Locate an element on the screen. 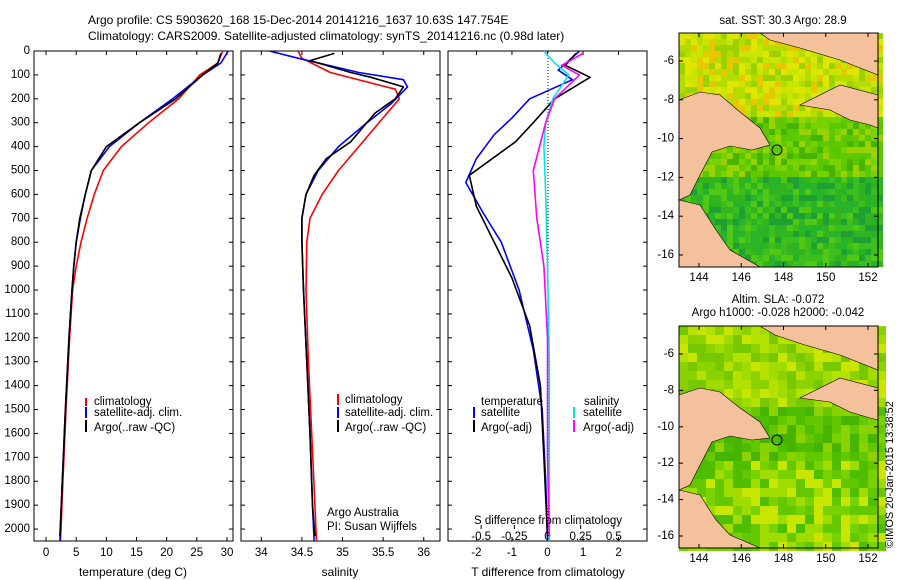 Image resolution: width=900 pixels, height=580 pixels. x-tick-label: 10 is located at coordinates (106, 553).